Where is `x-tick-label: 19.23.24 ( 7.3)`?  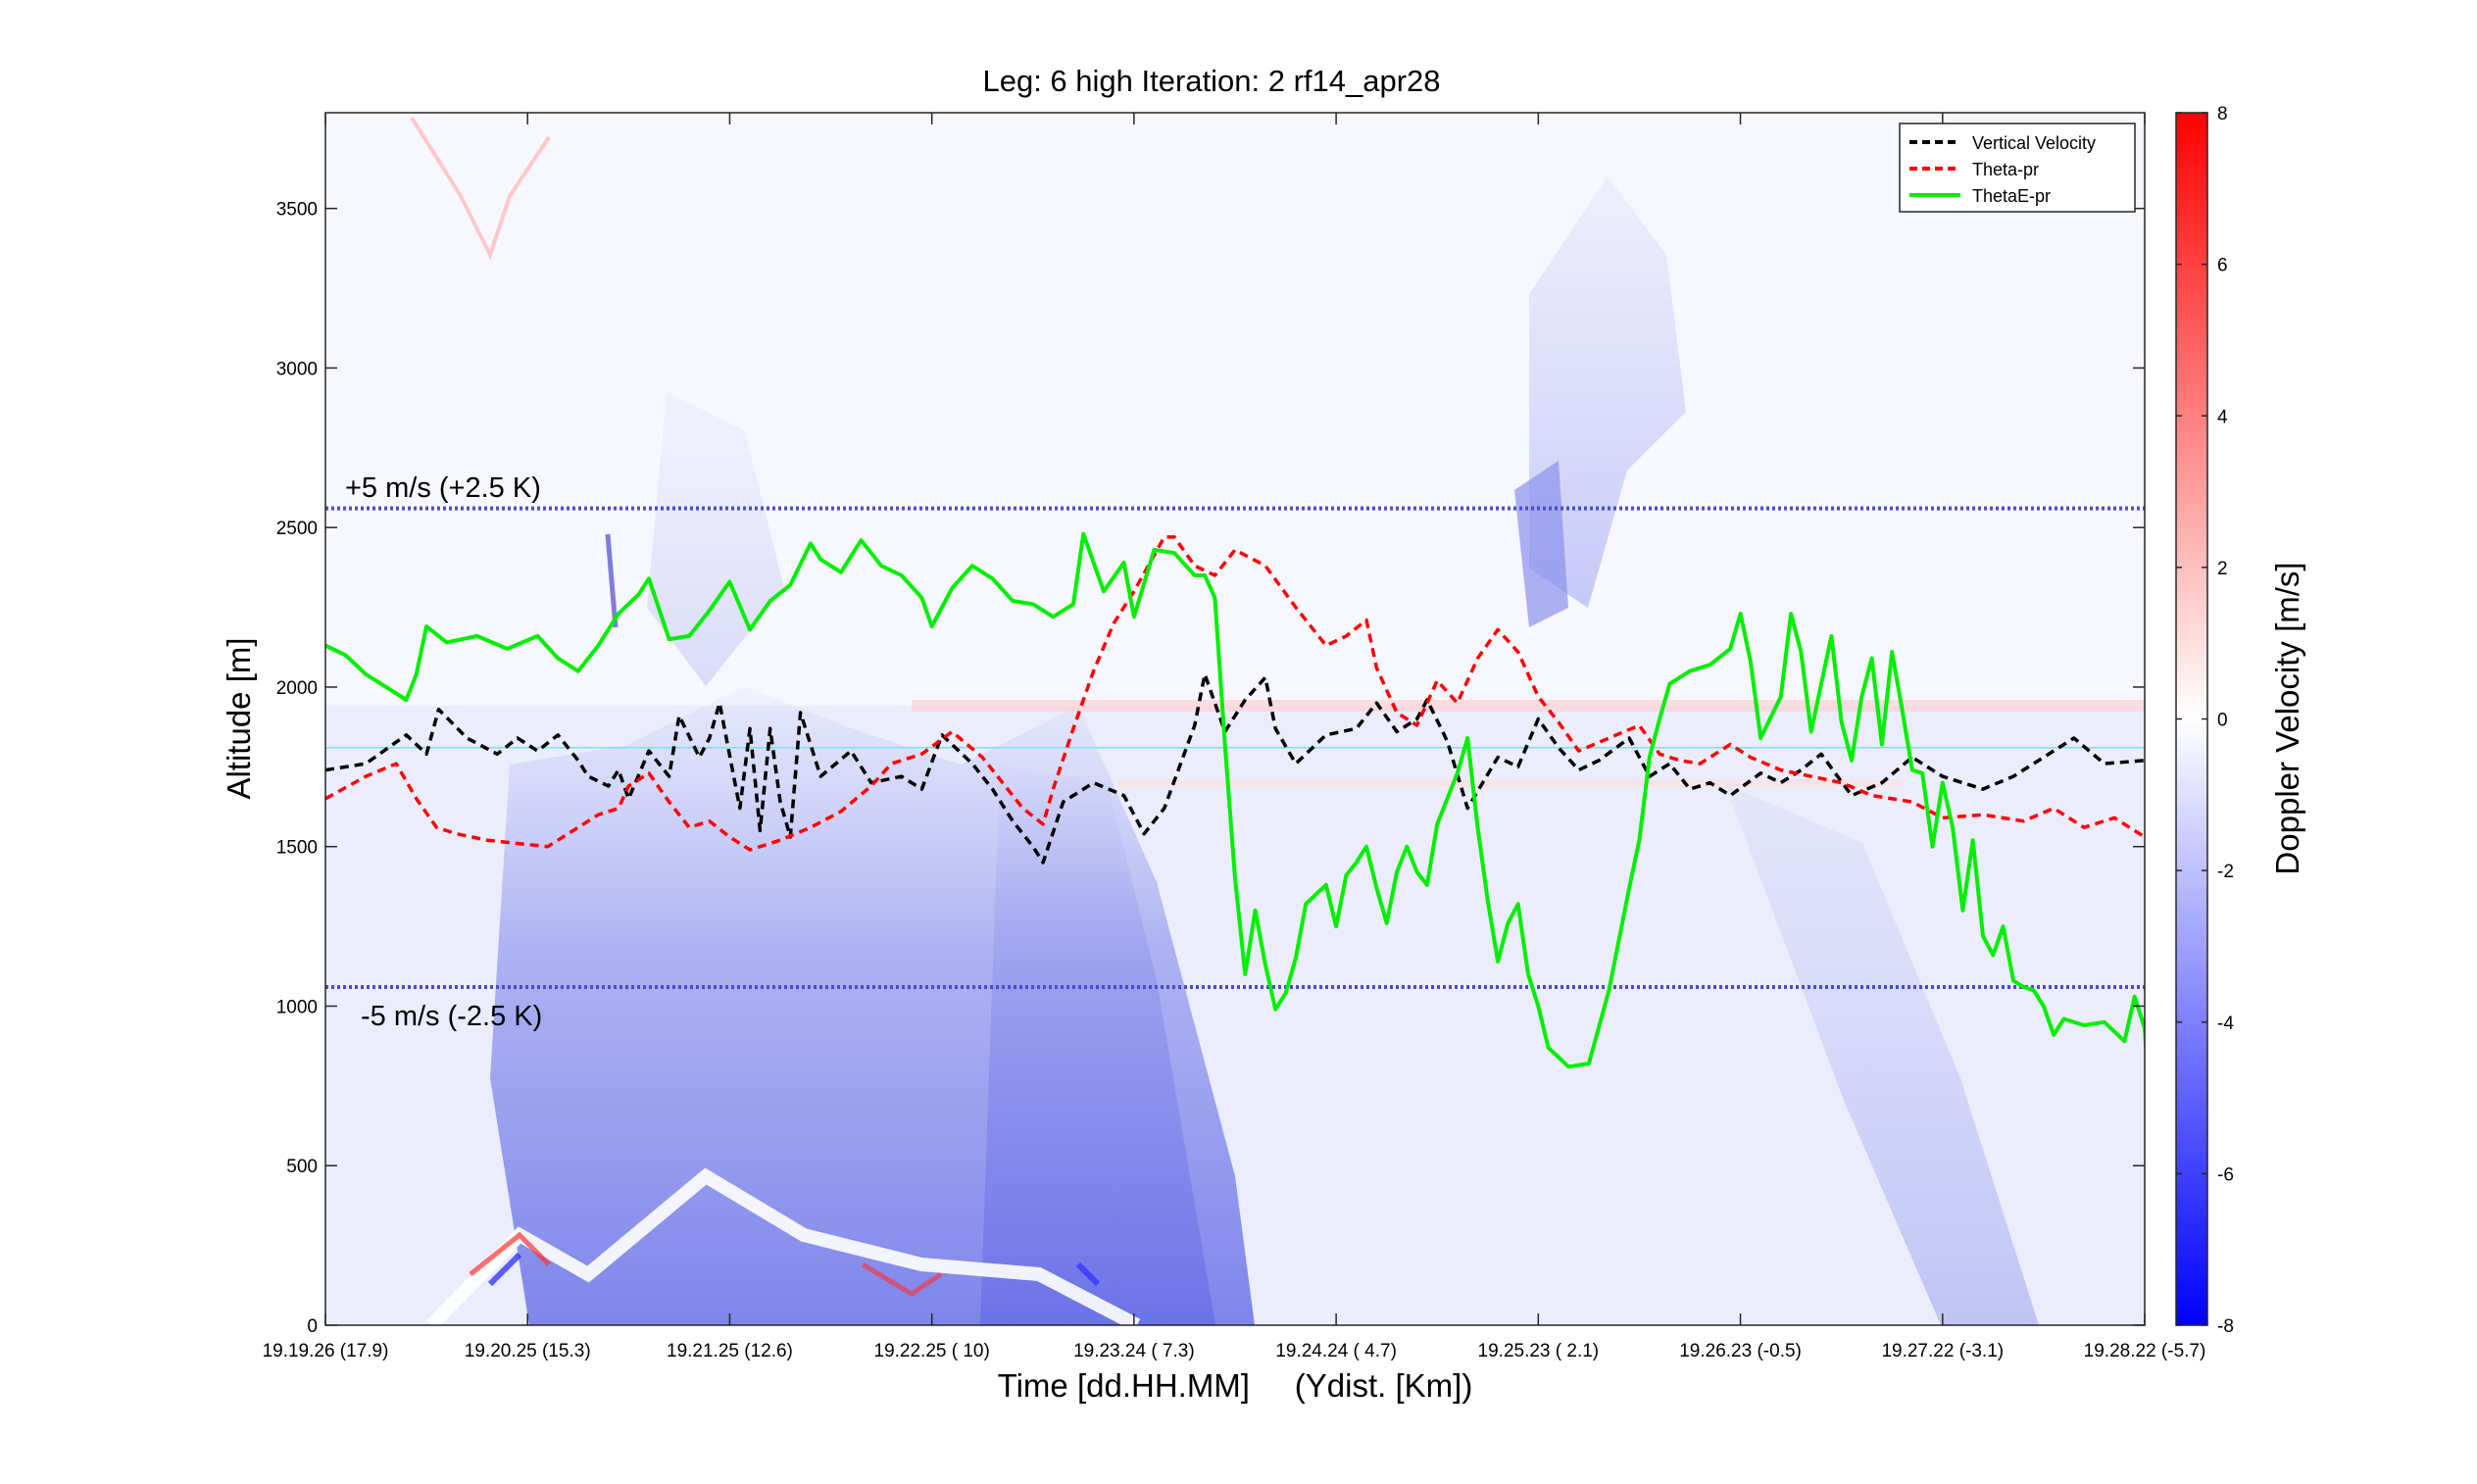 x-tick-label: 19.23.24 ( 7.3) is located at coordinates (1134, 1351).